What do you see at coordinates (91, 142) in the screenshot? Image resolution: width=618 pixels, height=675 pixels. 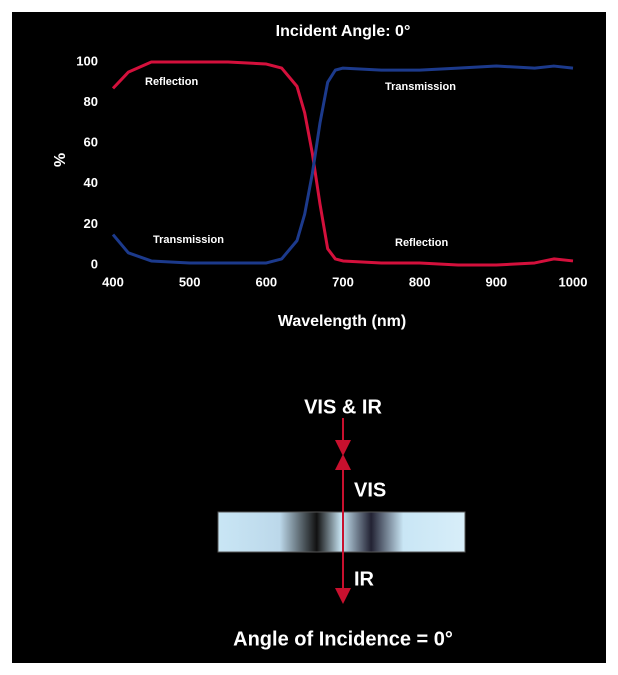 I see `y-tick-label: 60` at bounding box center [91, 142].